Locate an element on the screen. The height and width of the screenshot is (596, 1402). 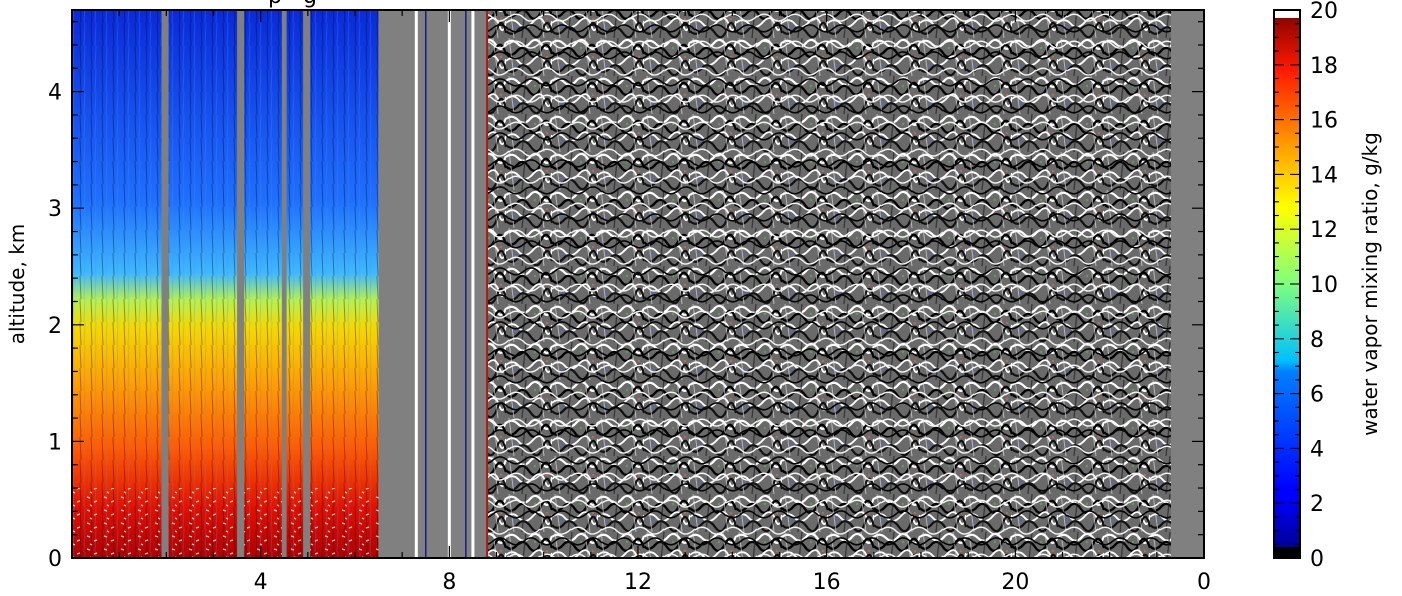
colorbar-bottom-black is located at coordinates (1287, 552).